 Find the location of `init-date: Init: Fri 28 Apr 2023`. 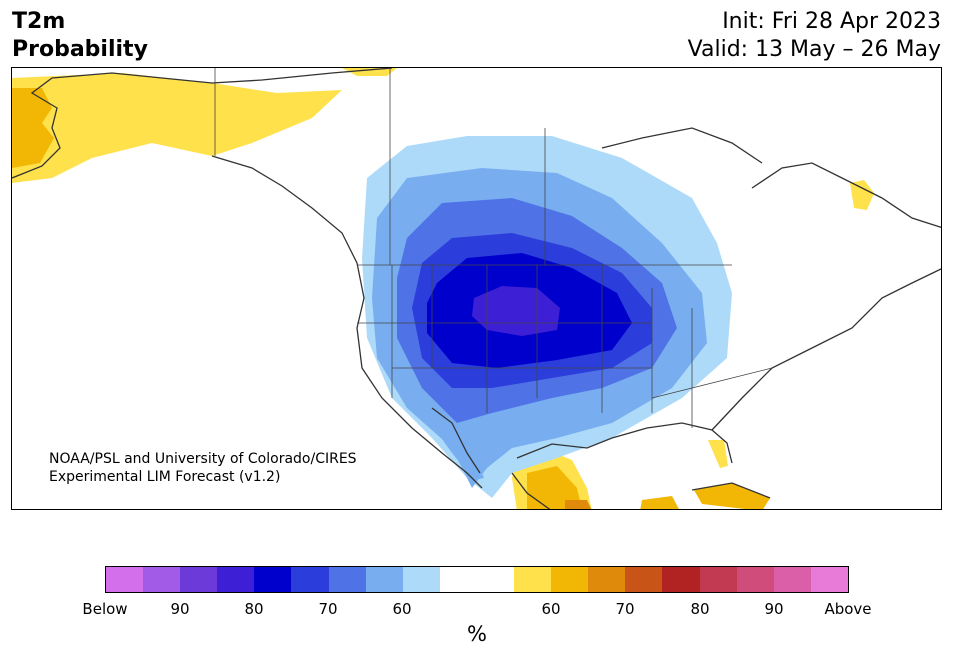

init-date: Init: Fri 28 Apr 2023 is located at coordinates (831, 21).